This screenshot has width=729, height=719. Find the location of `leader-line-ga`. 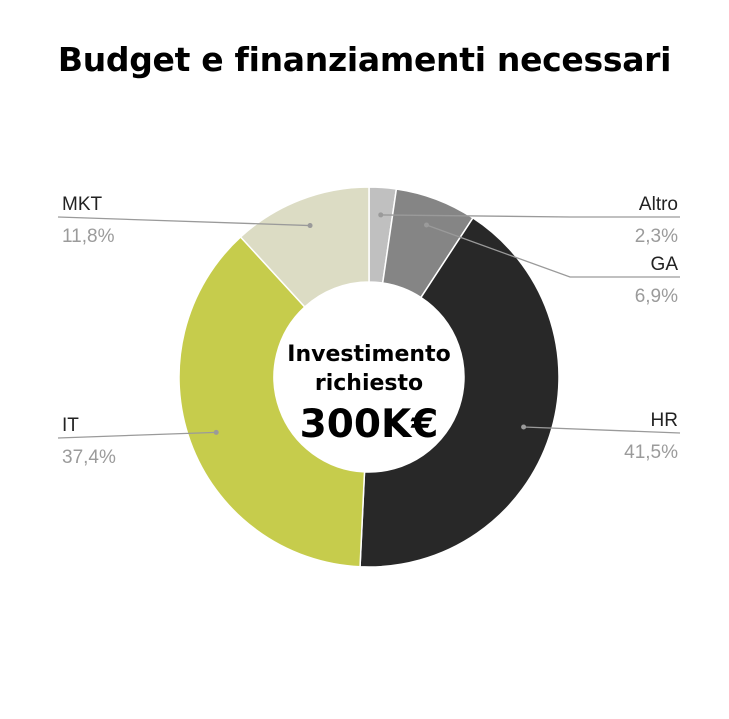

leader-line-ga is located at coordinates (553, 251).